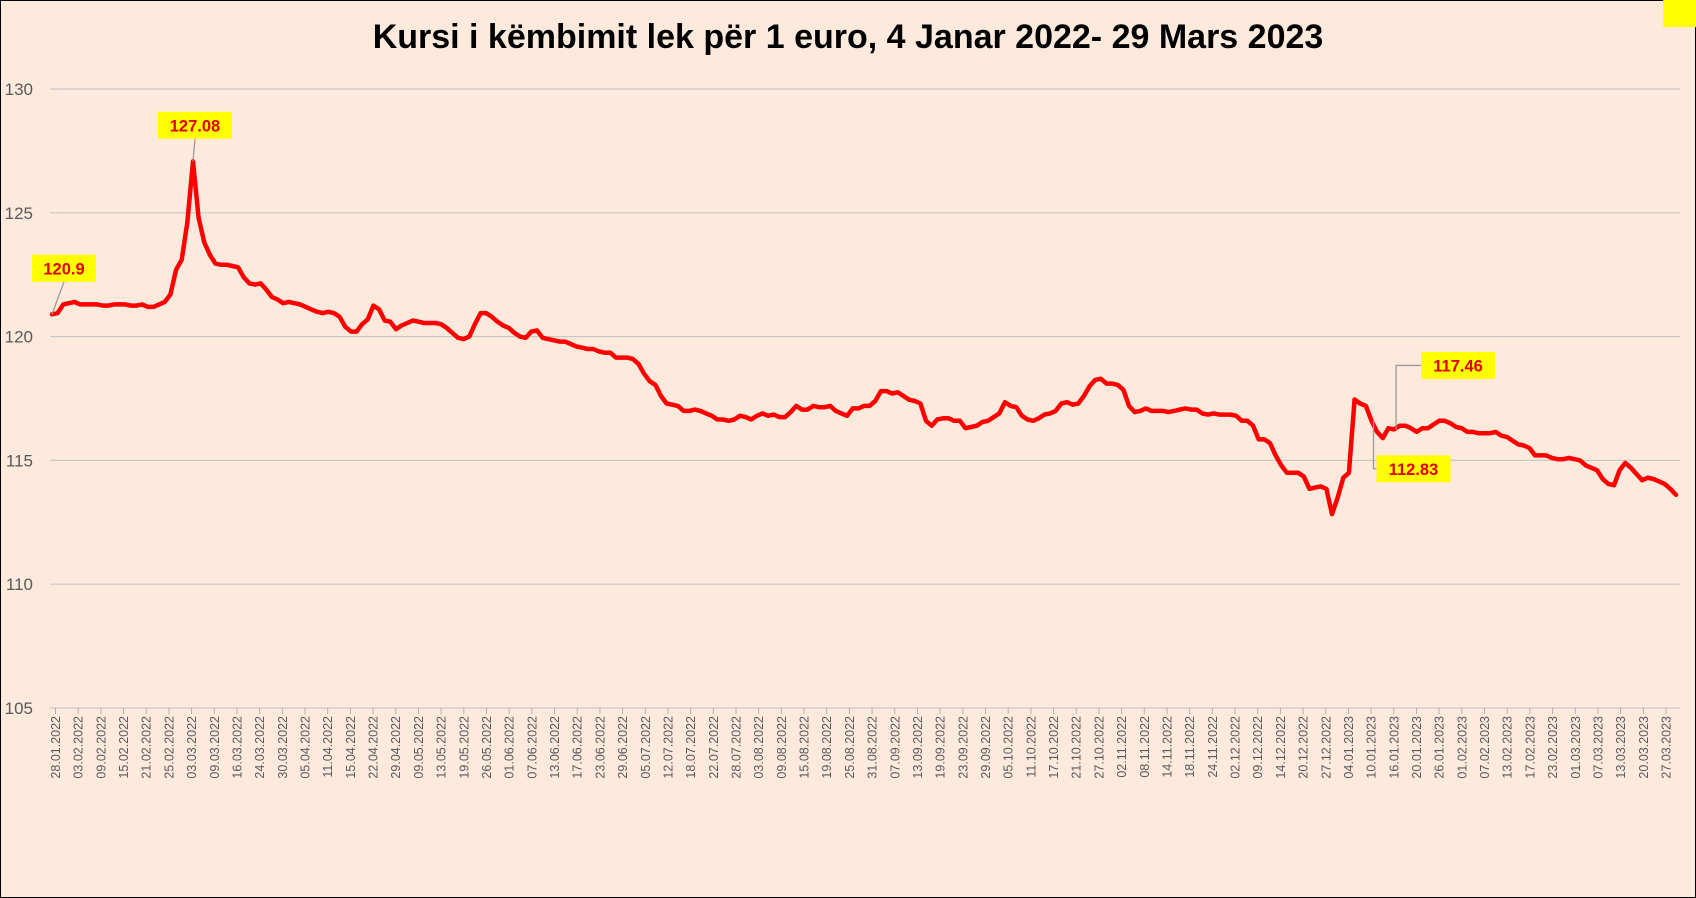 The width and height of the screenshot is (1696, 898). I want to click on x-tick-label: 29.04.2022, so click(396, 747).